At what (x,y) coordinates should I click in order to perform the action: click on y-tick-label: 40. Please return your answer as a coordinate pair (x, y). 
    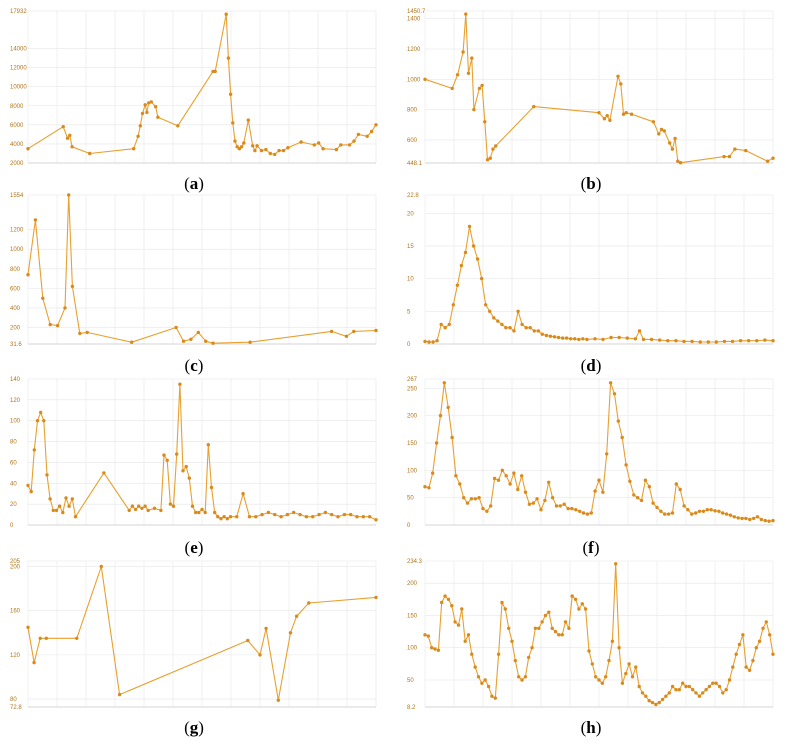
    Looking at the image, I should click on (13, 484).